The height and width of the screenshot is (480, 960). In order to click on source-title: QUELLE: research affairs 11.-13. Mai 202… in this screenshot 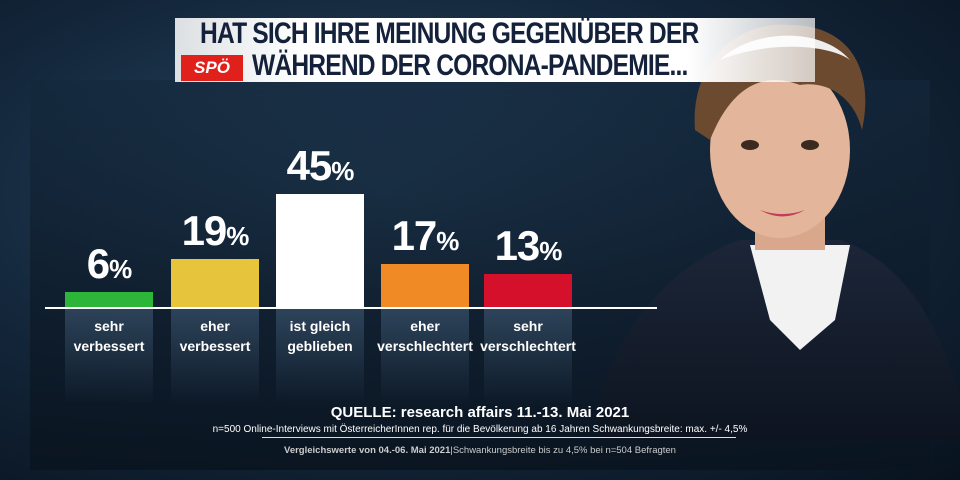, I will do `click(480, 412)`.